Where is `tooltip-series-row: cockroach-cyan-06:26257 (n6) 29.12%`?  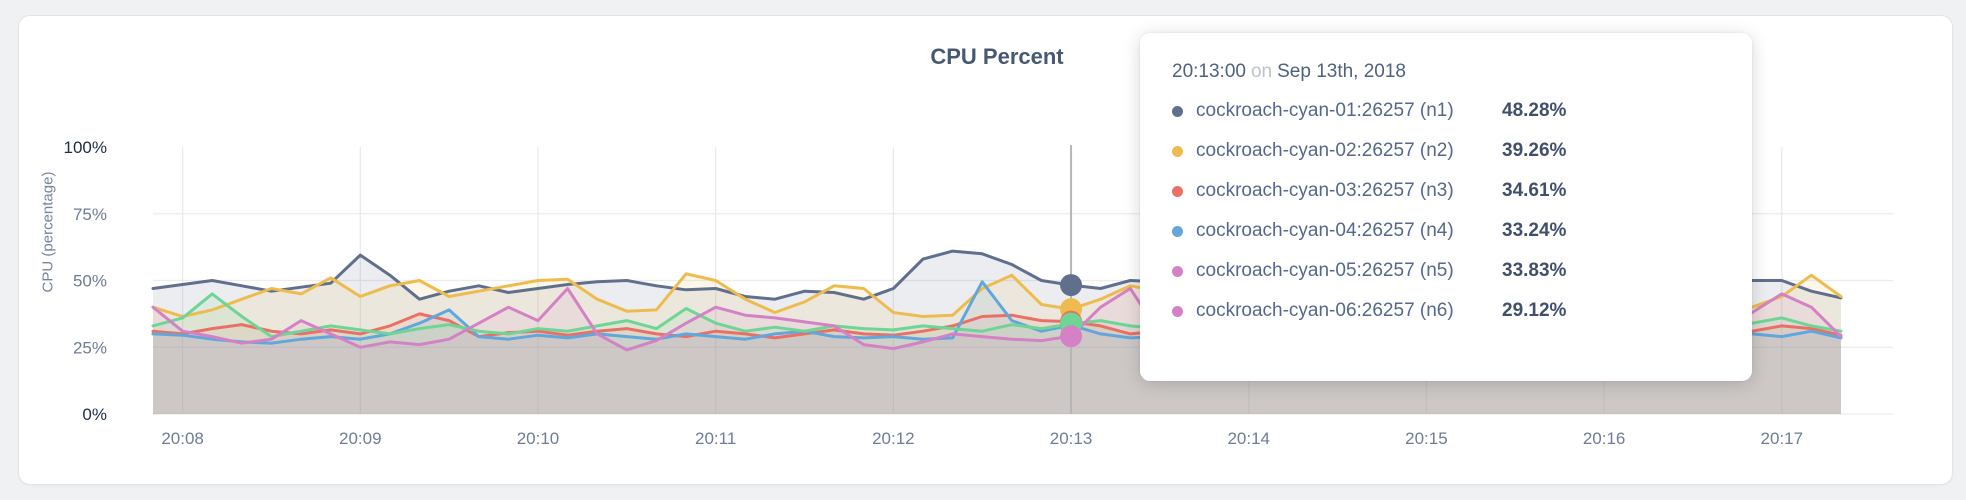 tooltip-series-row: cockroach-cyan-06:26257 (n6) 29.12% is located at coordinates (1446, 311).